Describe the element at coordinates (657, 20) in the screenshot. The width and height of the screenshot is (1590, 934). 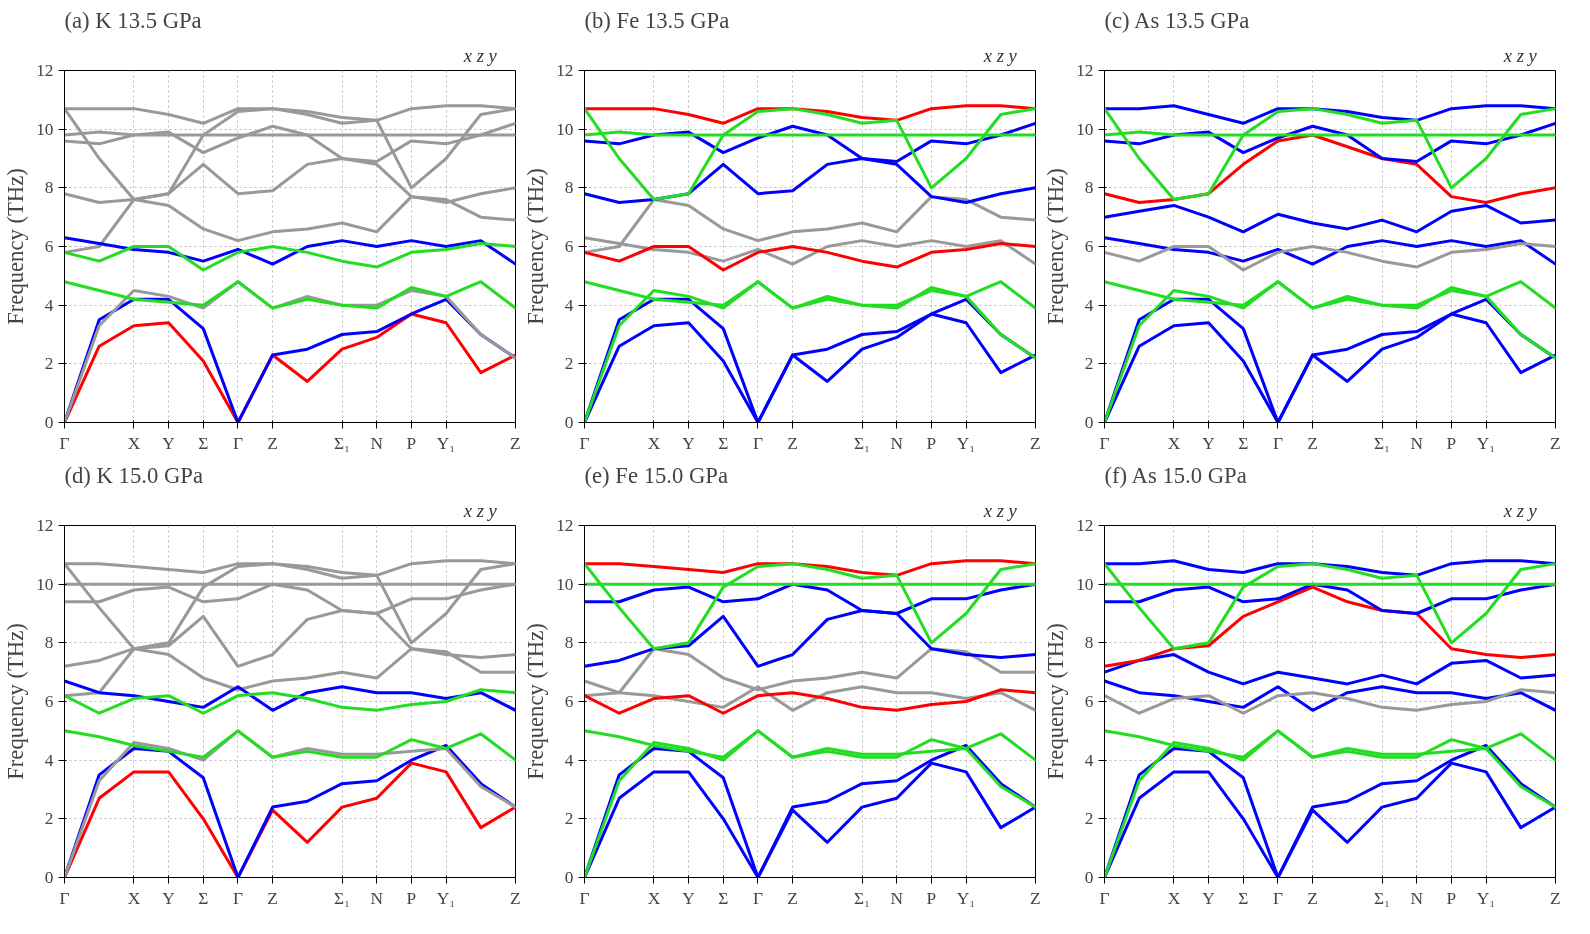
I see `chart-title: (b) Fe 13.5 GPa` at that location.